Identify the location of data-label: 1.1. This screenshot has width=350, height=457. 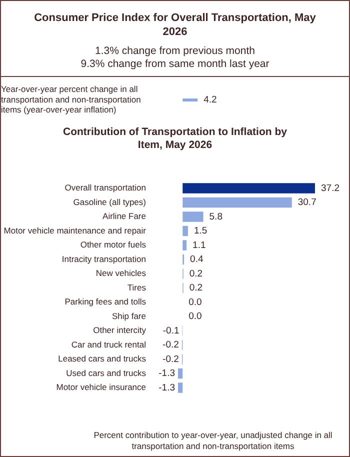
(199, 245).